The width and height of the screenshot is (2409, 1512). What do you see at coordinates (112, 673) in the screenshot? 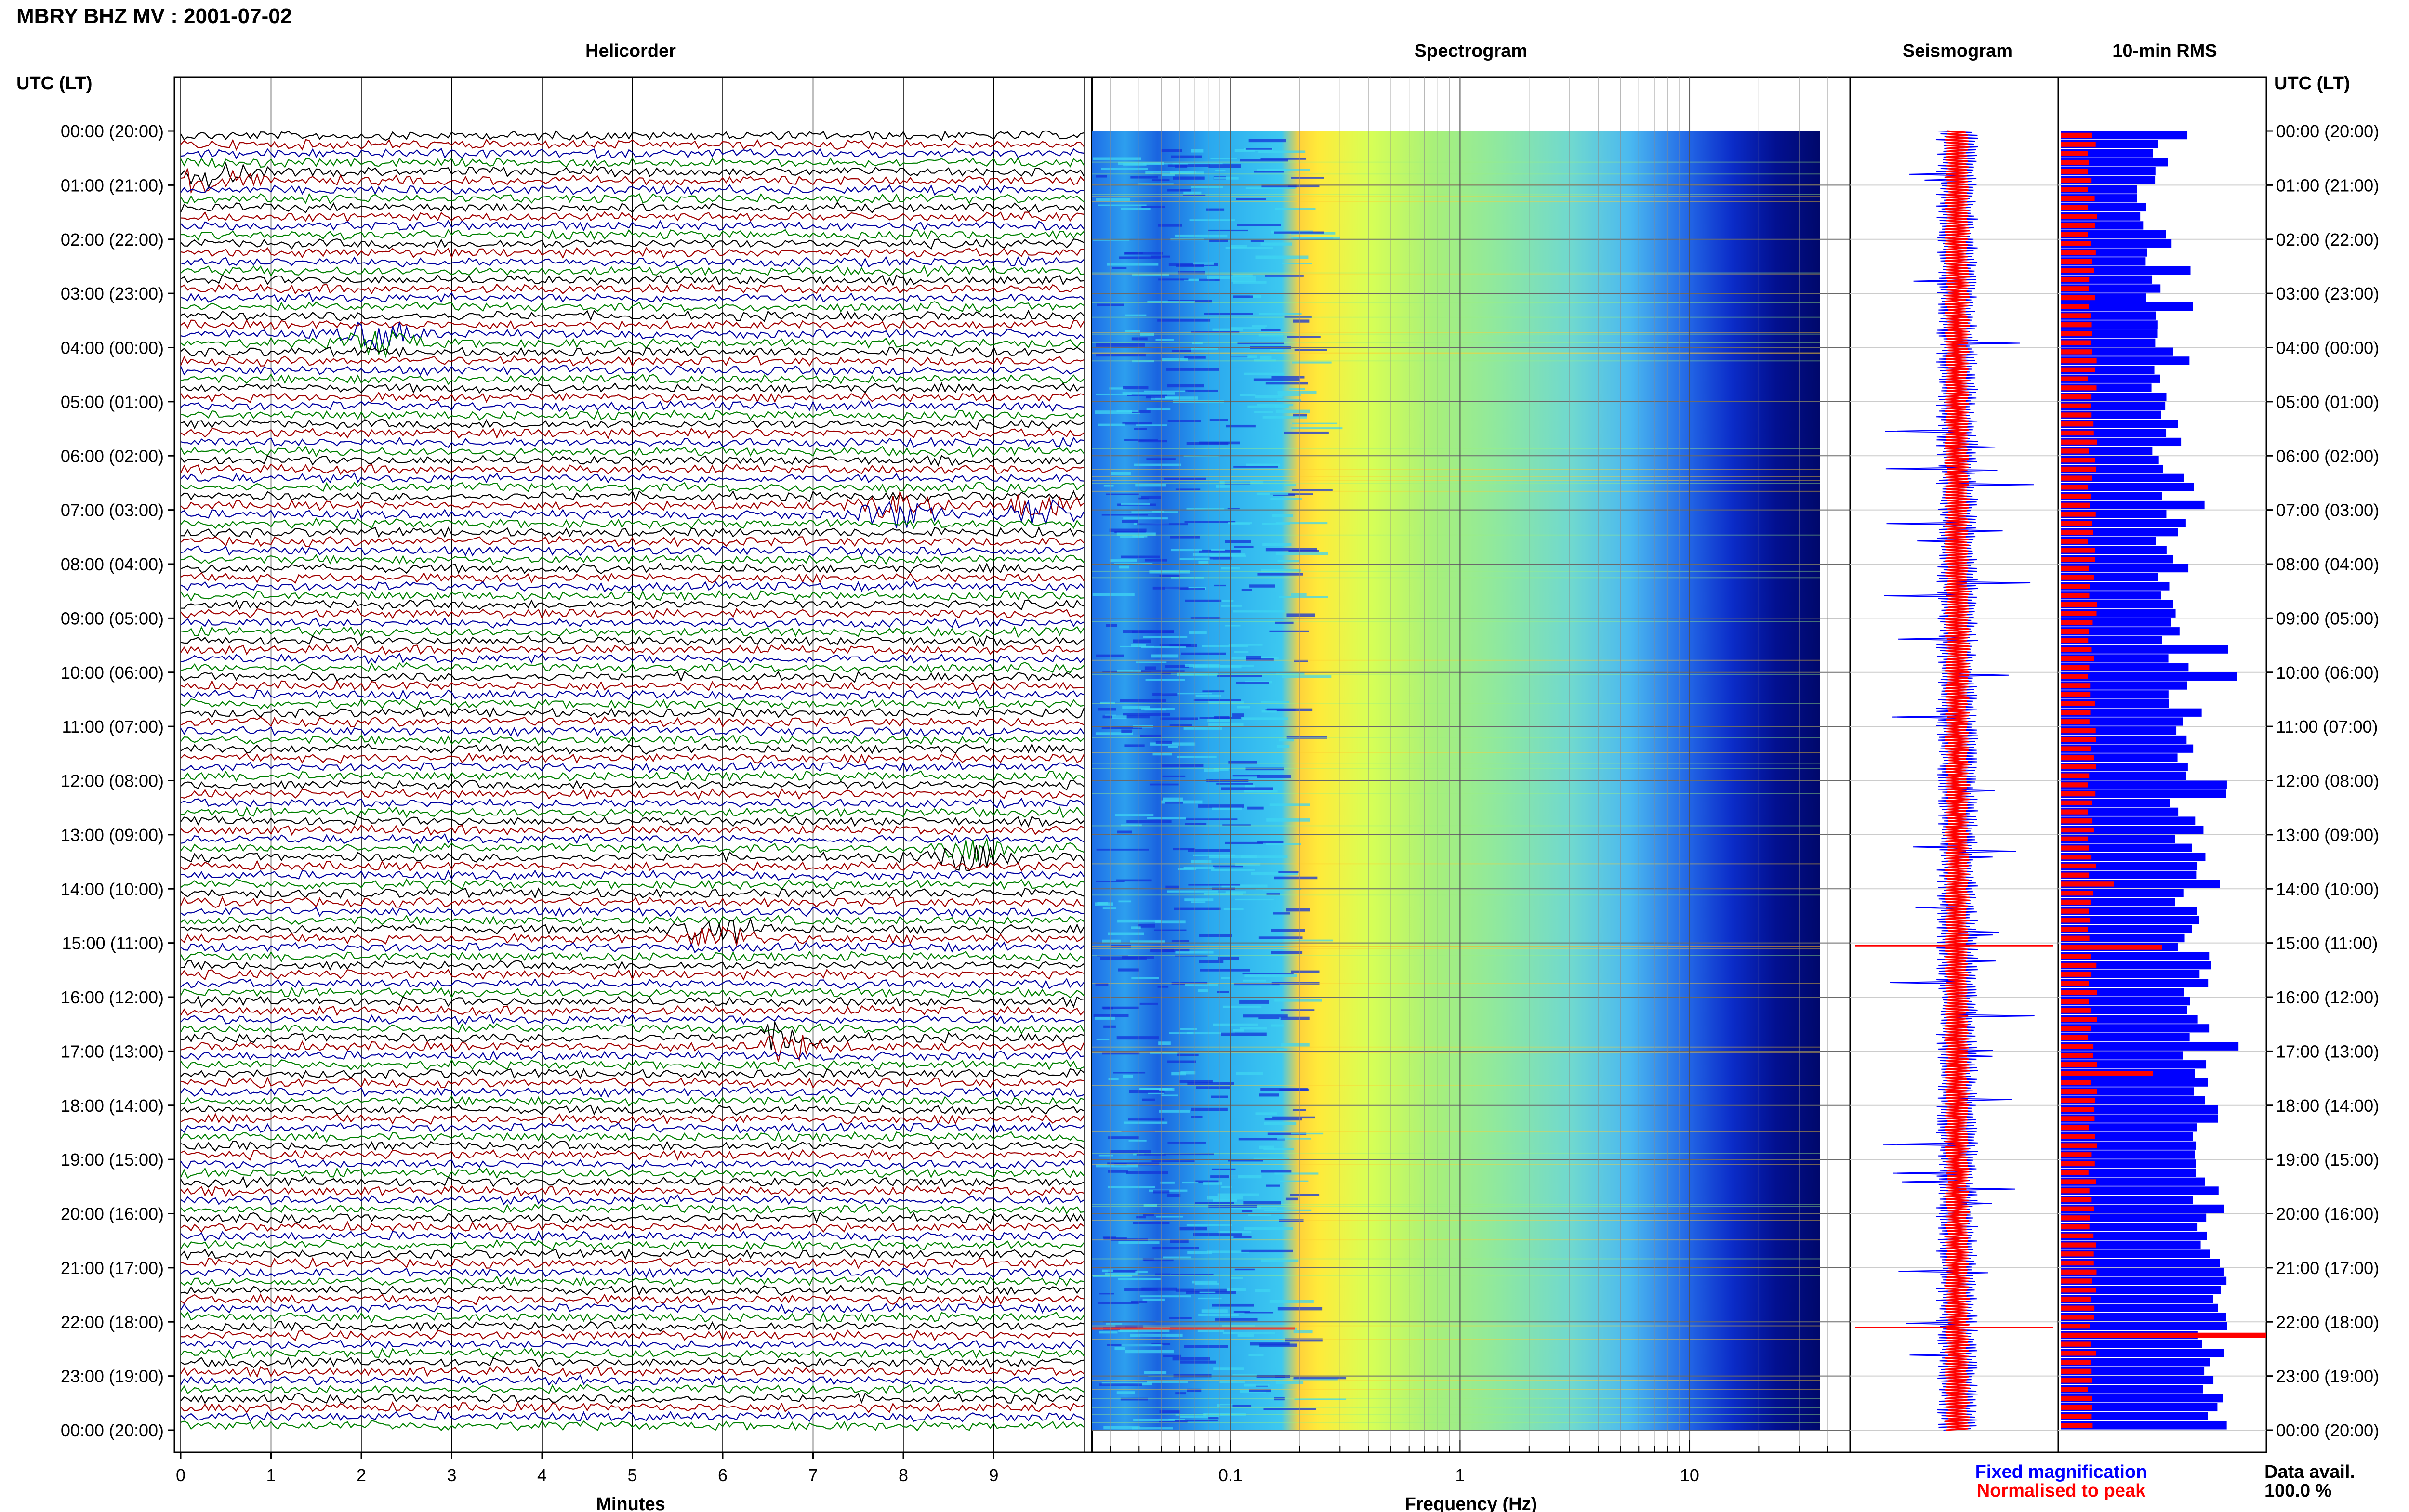
I see `time-tick-left: 10:00 (06:00)` at bounding box center [112, 673].